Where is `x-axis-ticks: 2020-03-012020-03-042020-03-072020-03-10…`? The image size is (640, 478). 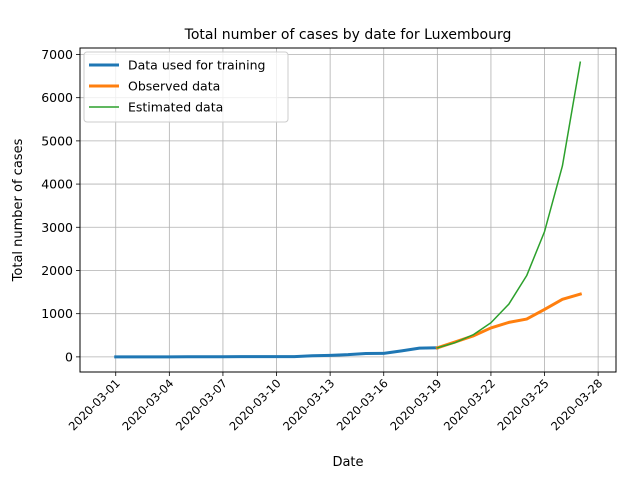 x-axis-ticks: 2020-03-012020-03-042020-03-072020-03-10… is located at coordinates (335, 402).